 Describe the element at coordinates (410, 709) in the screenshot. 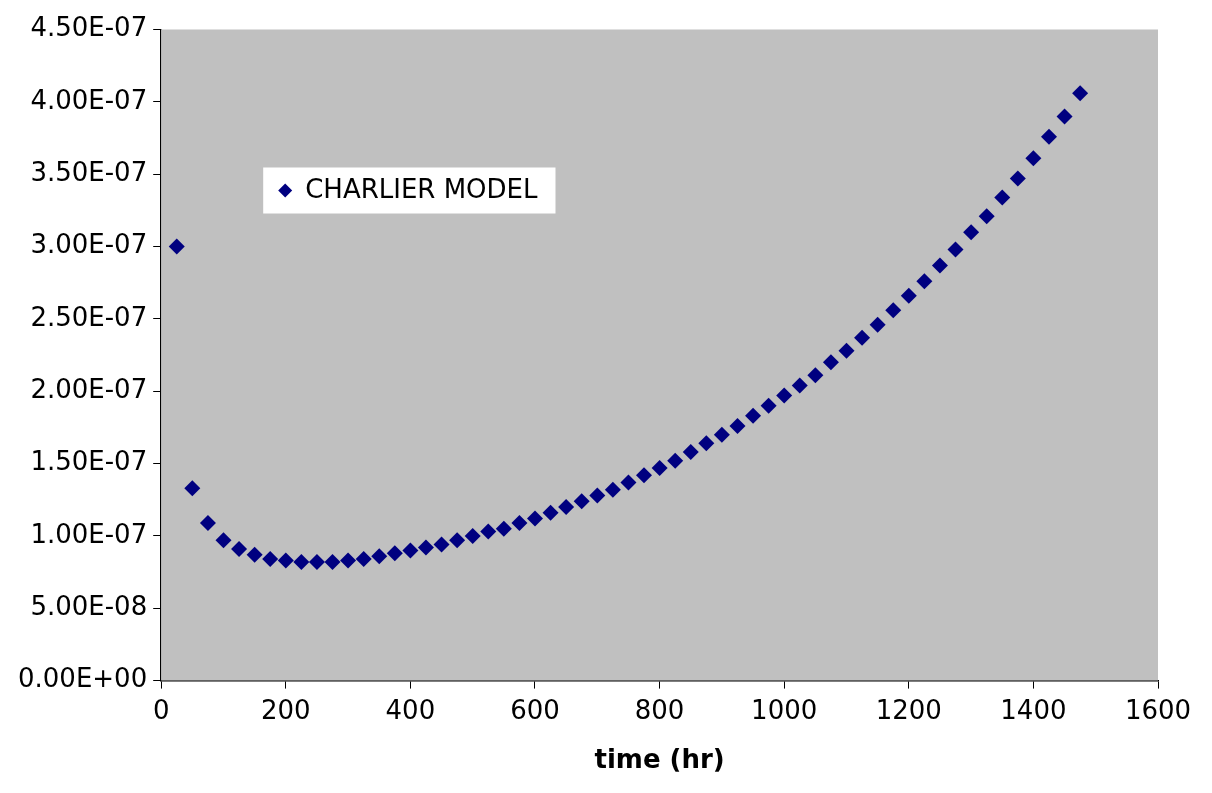

I see `x-tick-label: 400` at that location.